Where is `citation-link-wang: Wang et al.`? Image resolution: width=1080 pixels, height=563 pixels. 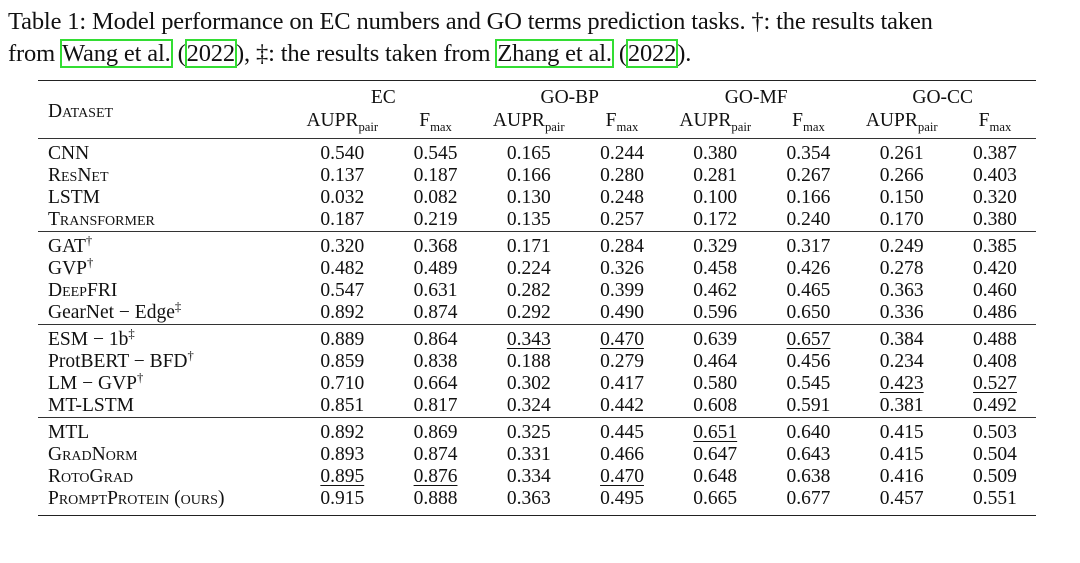
citation-link-wang: Wang et al. is located at coordinates (116, 53).